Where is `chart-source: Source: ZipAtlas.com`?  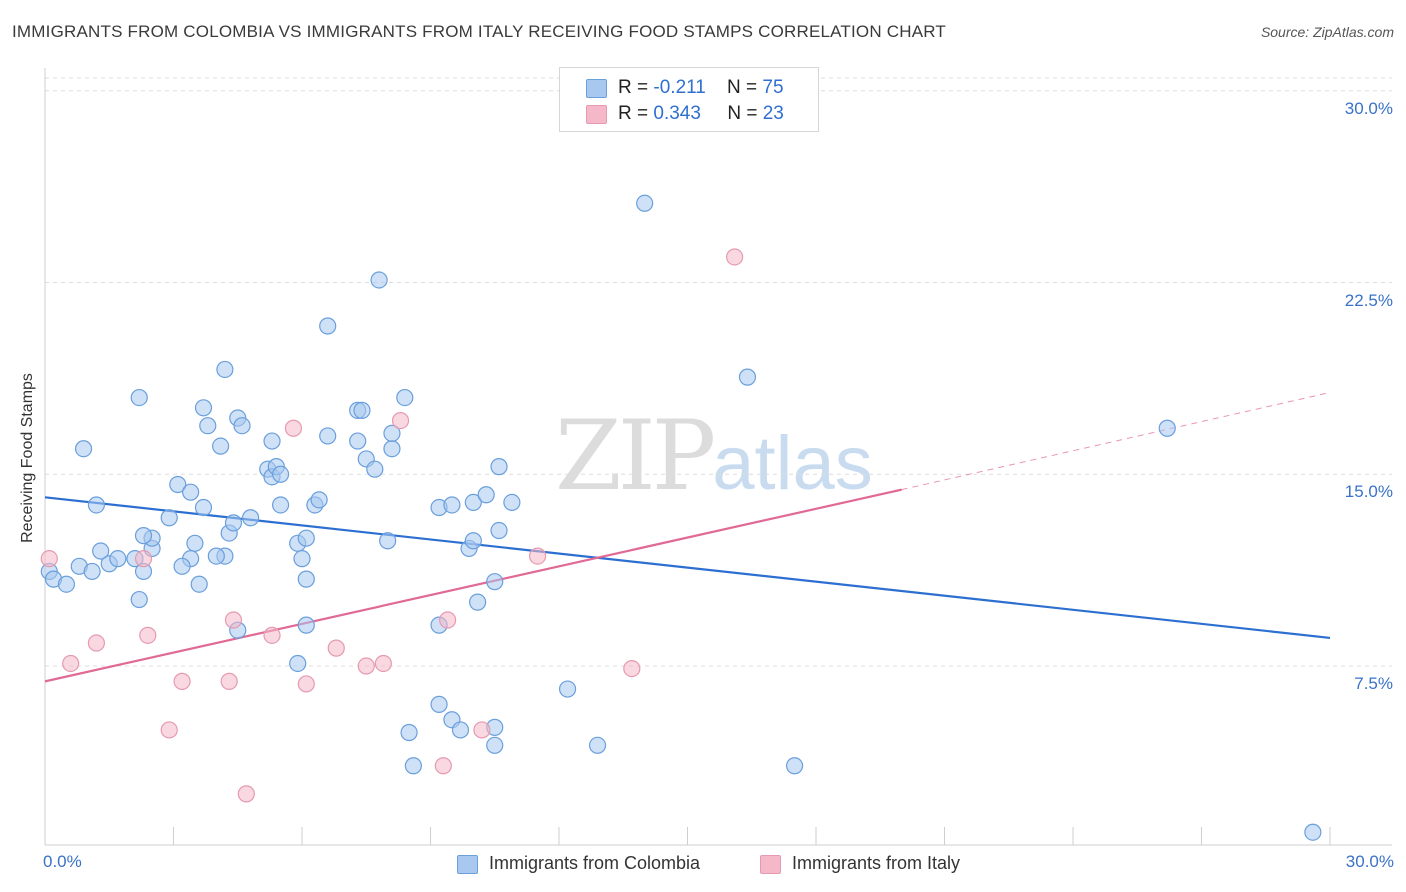
chart-source: Source: ZipAtlas.com is located at coordinates (1327, 32).